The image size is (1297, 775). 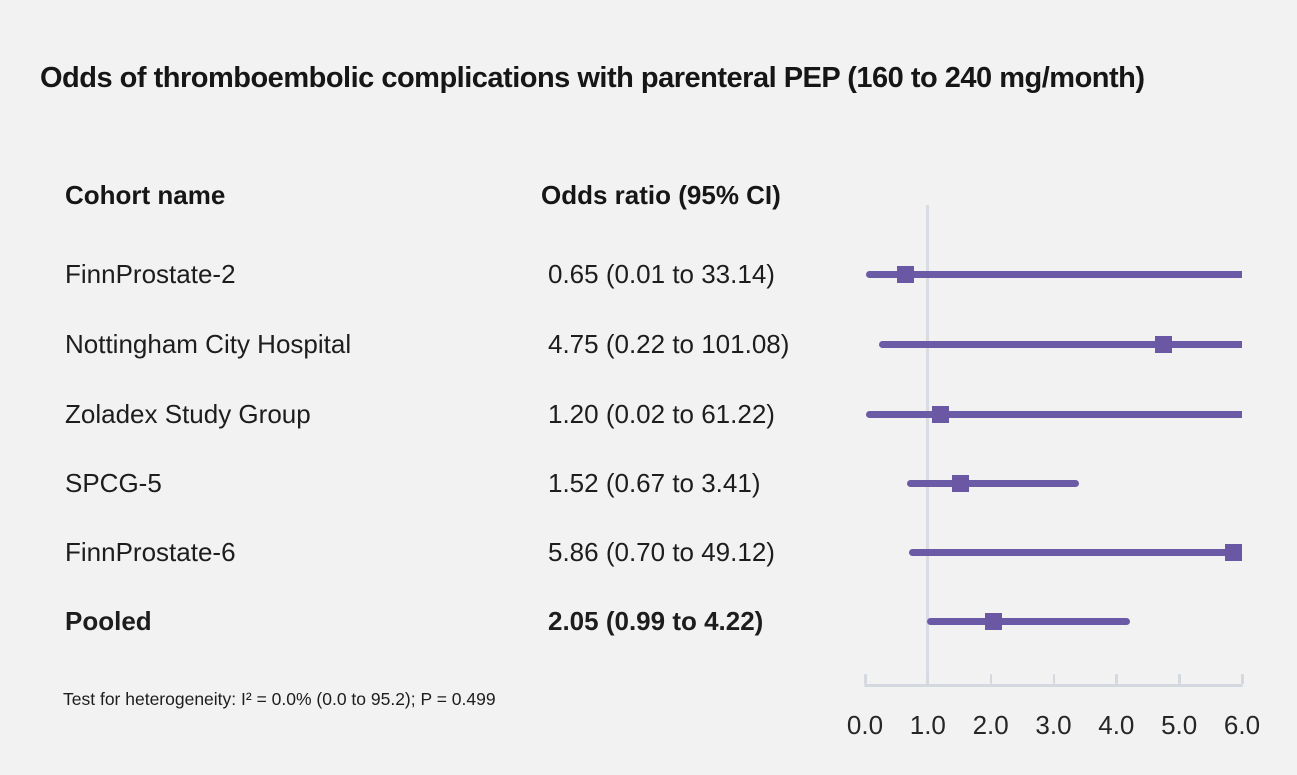 What do you see at coordinates (928, 446) in the screenshot?
I see `reference-line` at bounding box center [928, 446].